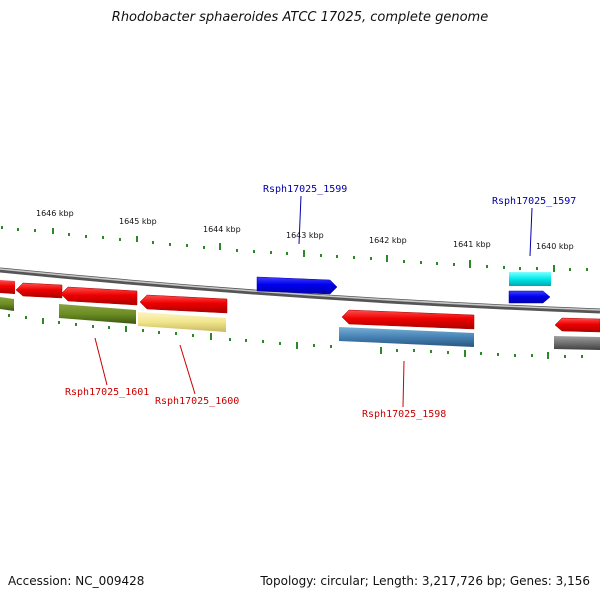 This screenshot has height=600, width=600. I want to click on feature-bar-olive-left, so click(7, 304).